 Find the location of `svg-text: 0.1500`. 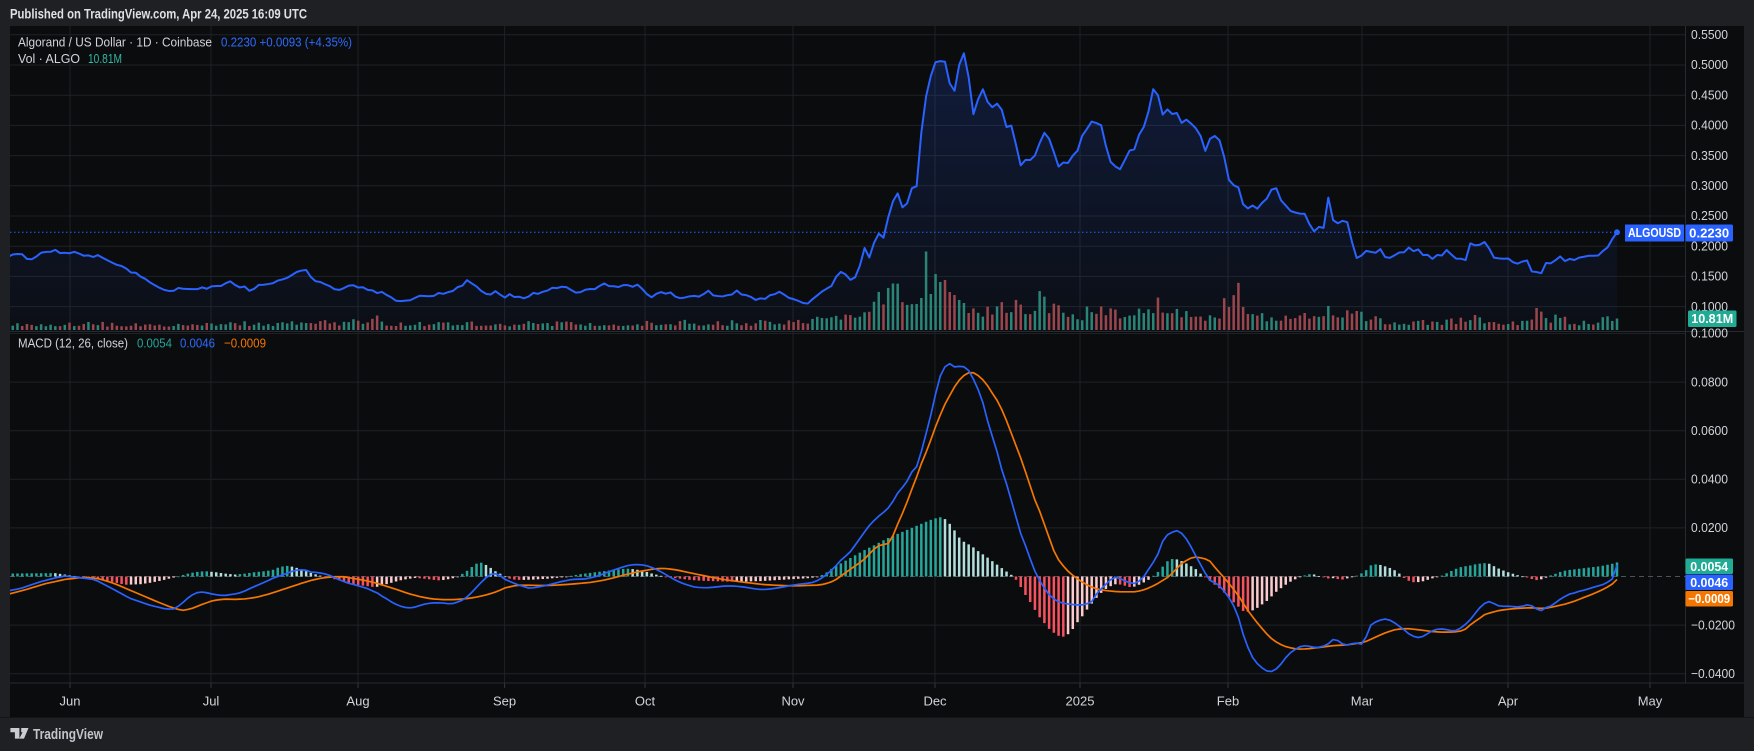

svg-text: 0.1500 is located at coordinates (1709, 276).